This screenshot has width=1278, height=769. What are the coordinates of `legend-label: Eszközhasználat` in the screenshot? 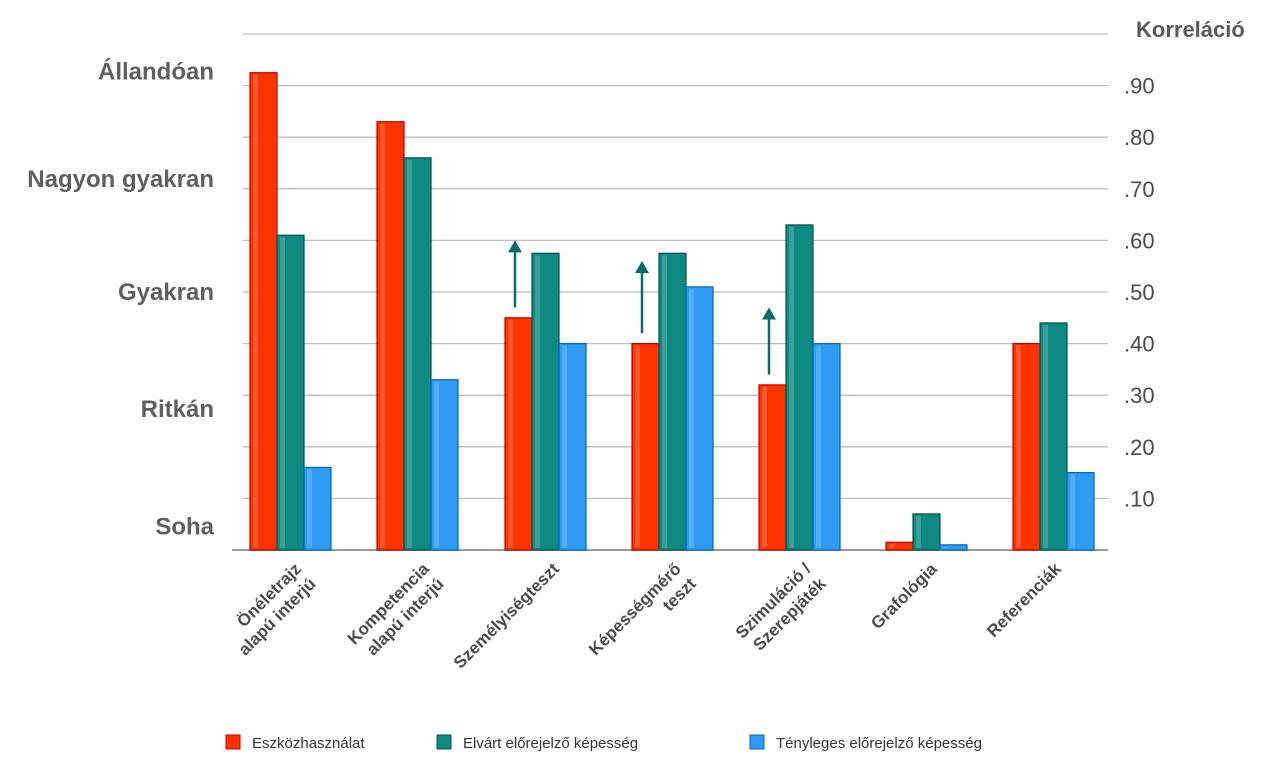 It's located at (308, 743).